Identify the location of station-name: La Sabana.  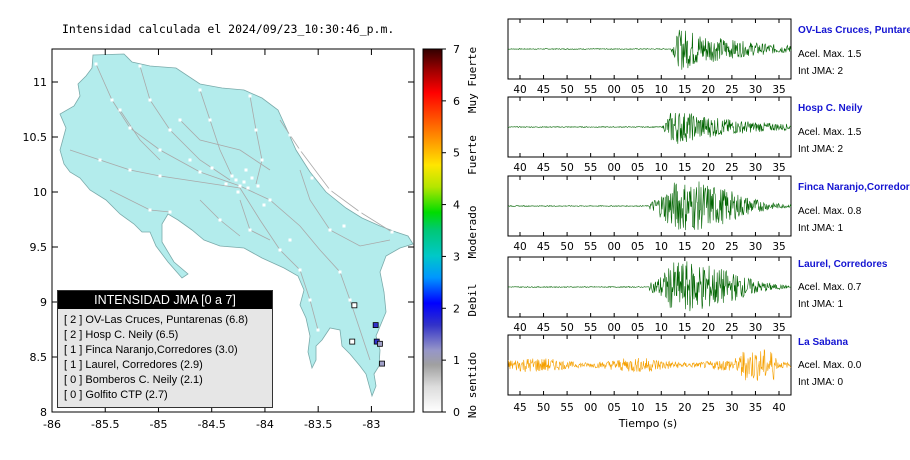
(823, 342).